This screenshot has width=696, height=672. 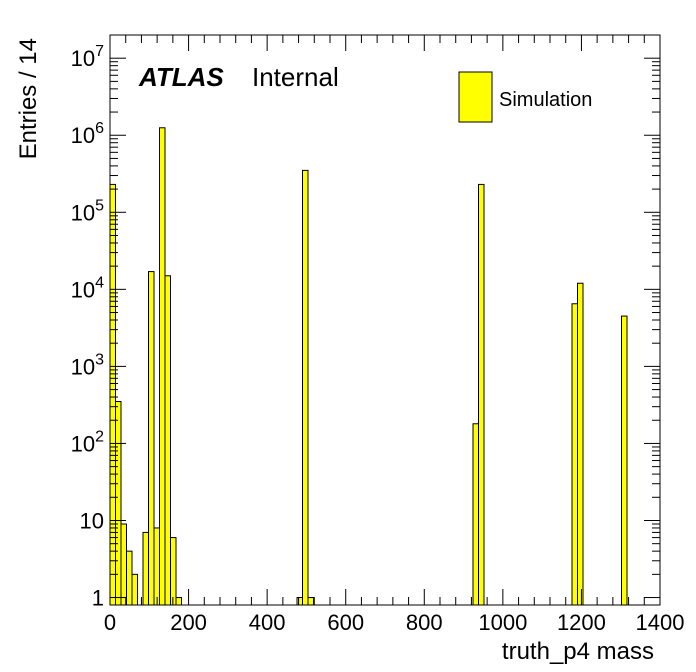 I want to click on x-tick-label: 1400, so click(x=660, y=622).